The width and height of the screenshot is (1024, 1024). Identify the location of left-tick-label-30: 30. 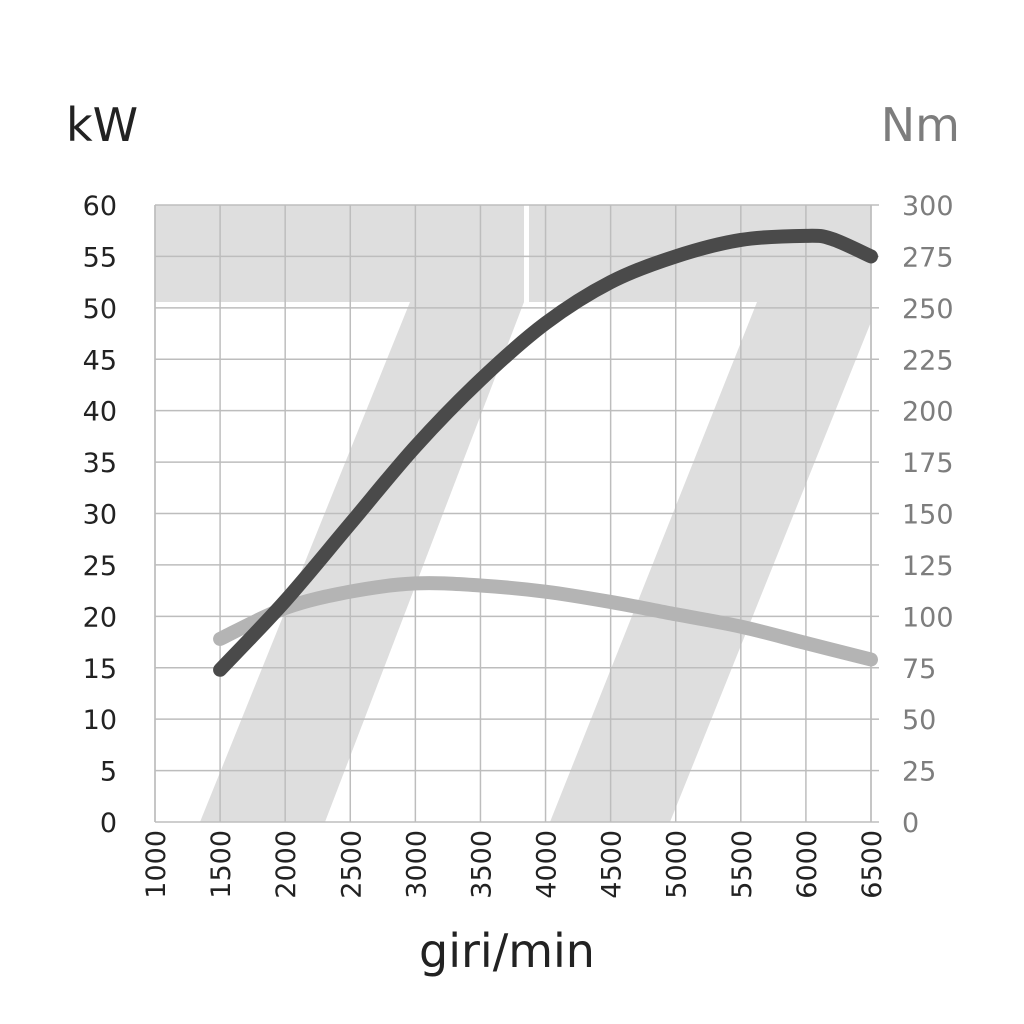
(100, 515).